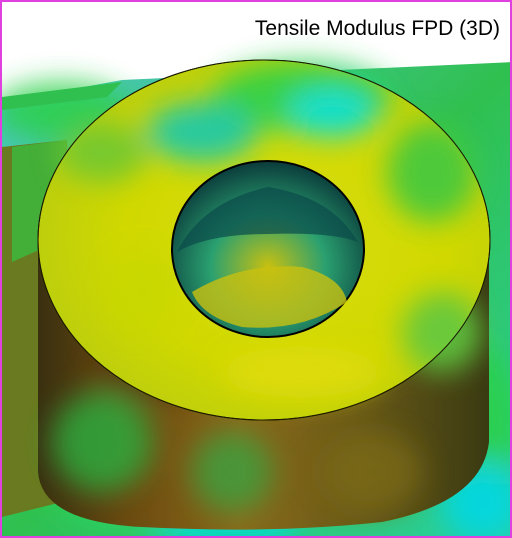 This screenshot has height=538, width=512. Describe the element at coordinates (377, 28) in the screenshot. I see `viewer-title: Tensile Modulus FPD (3D)` at that location.